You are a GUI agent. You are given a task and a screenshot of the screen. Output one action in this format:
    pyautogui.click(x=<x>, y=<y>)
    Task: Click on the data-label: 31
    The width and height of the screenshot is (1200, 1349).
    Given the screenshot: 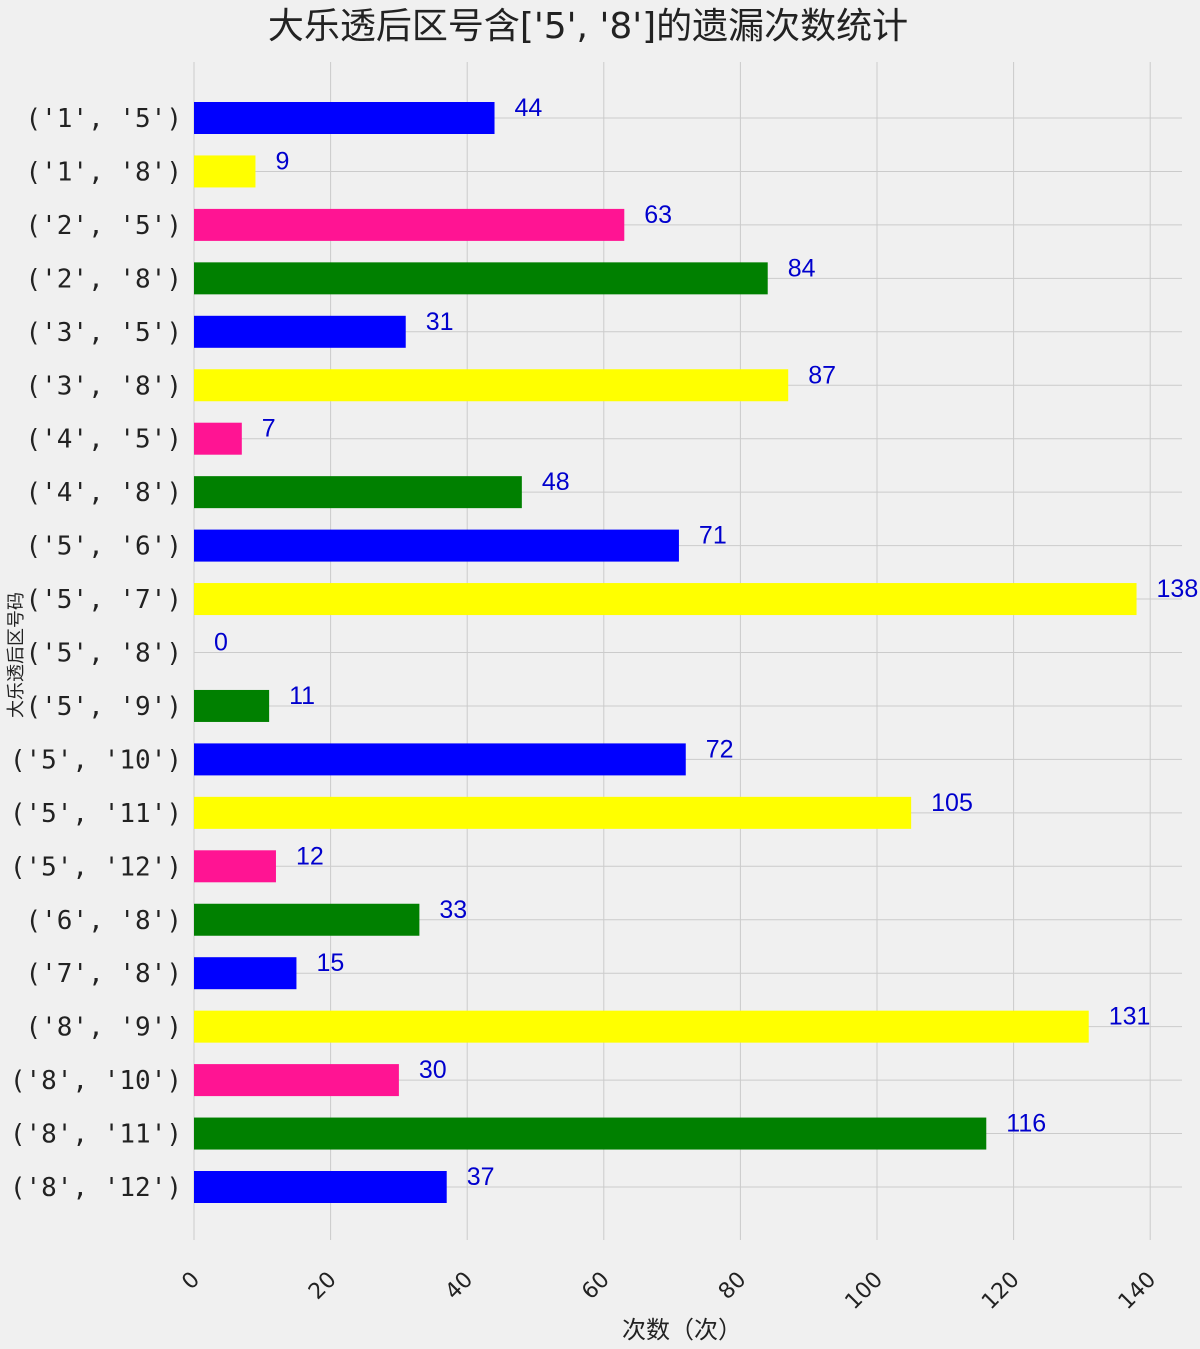 What is the action you would take?
    pyautogui.click(x=440, y=322)
    